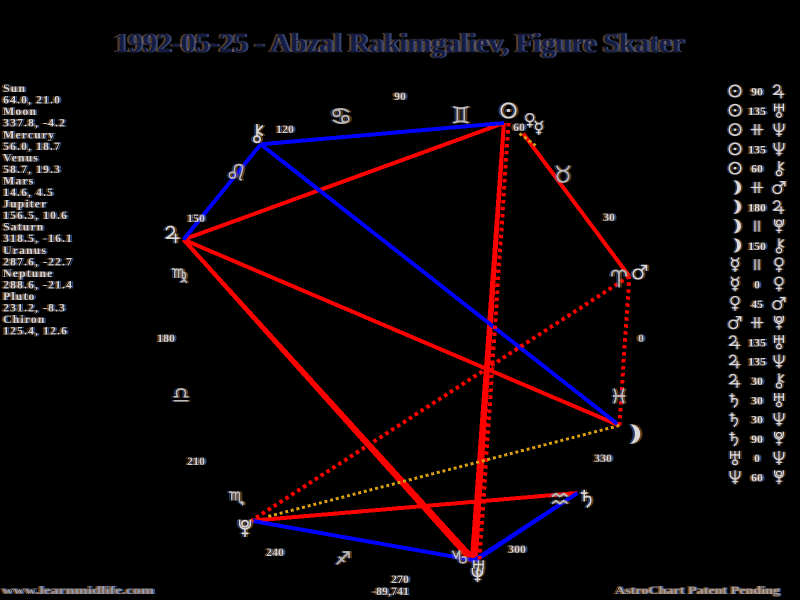 This screenshot has width=800, height=600. What do you see at coordinates (28, 273) in the screenshot?
I see `svg-text: Neptune` at bounding box center [28, 273].